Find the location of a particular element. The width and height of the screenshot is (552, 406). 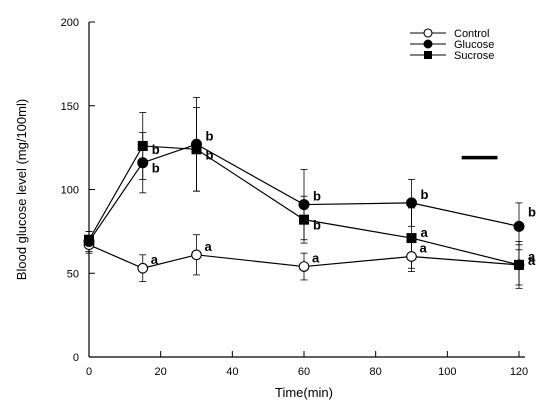

y-tick-label: 50 is located at coordinates (73, 274).